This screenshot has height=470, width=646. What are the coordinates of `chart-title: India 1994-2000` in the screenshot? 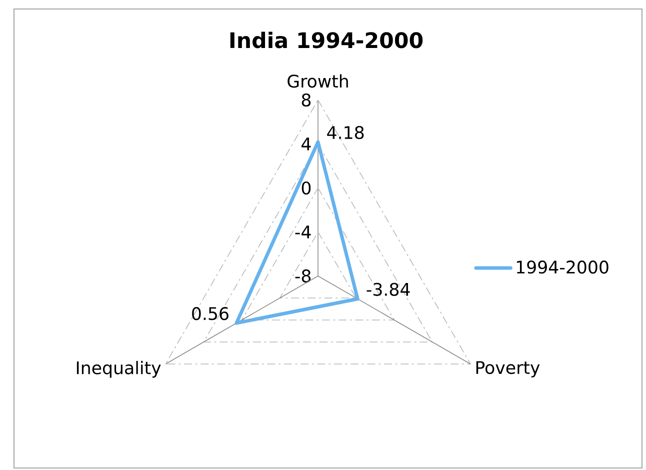 It's located at (326, 40).